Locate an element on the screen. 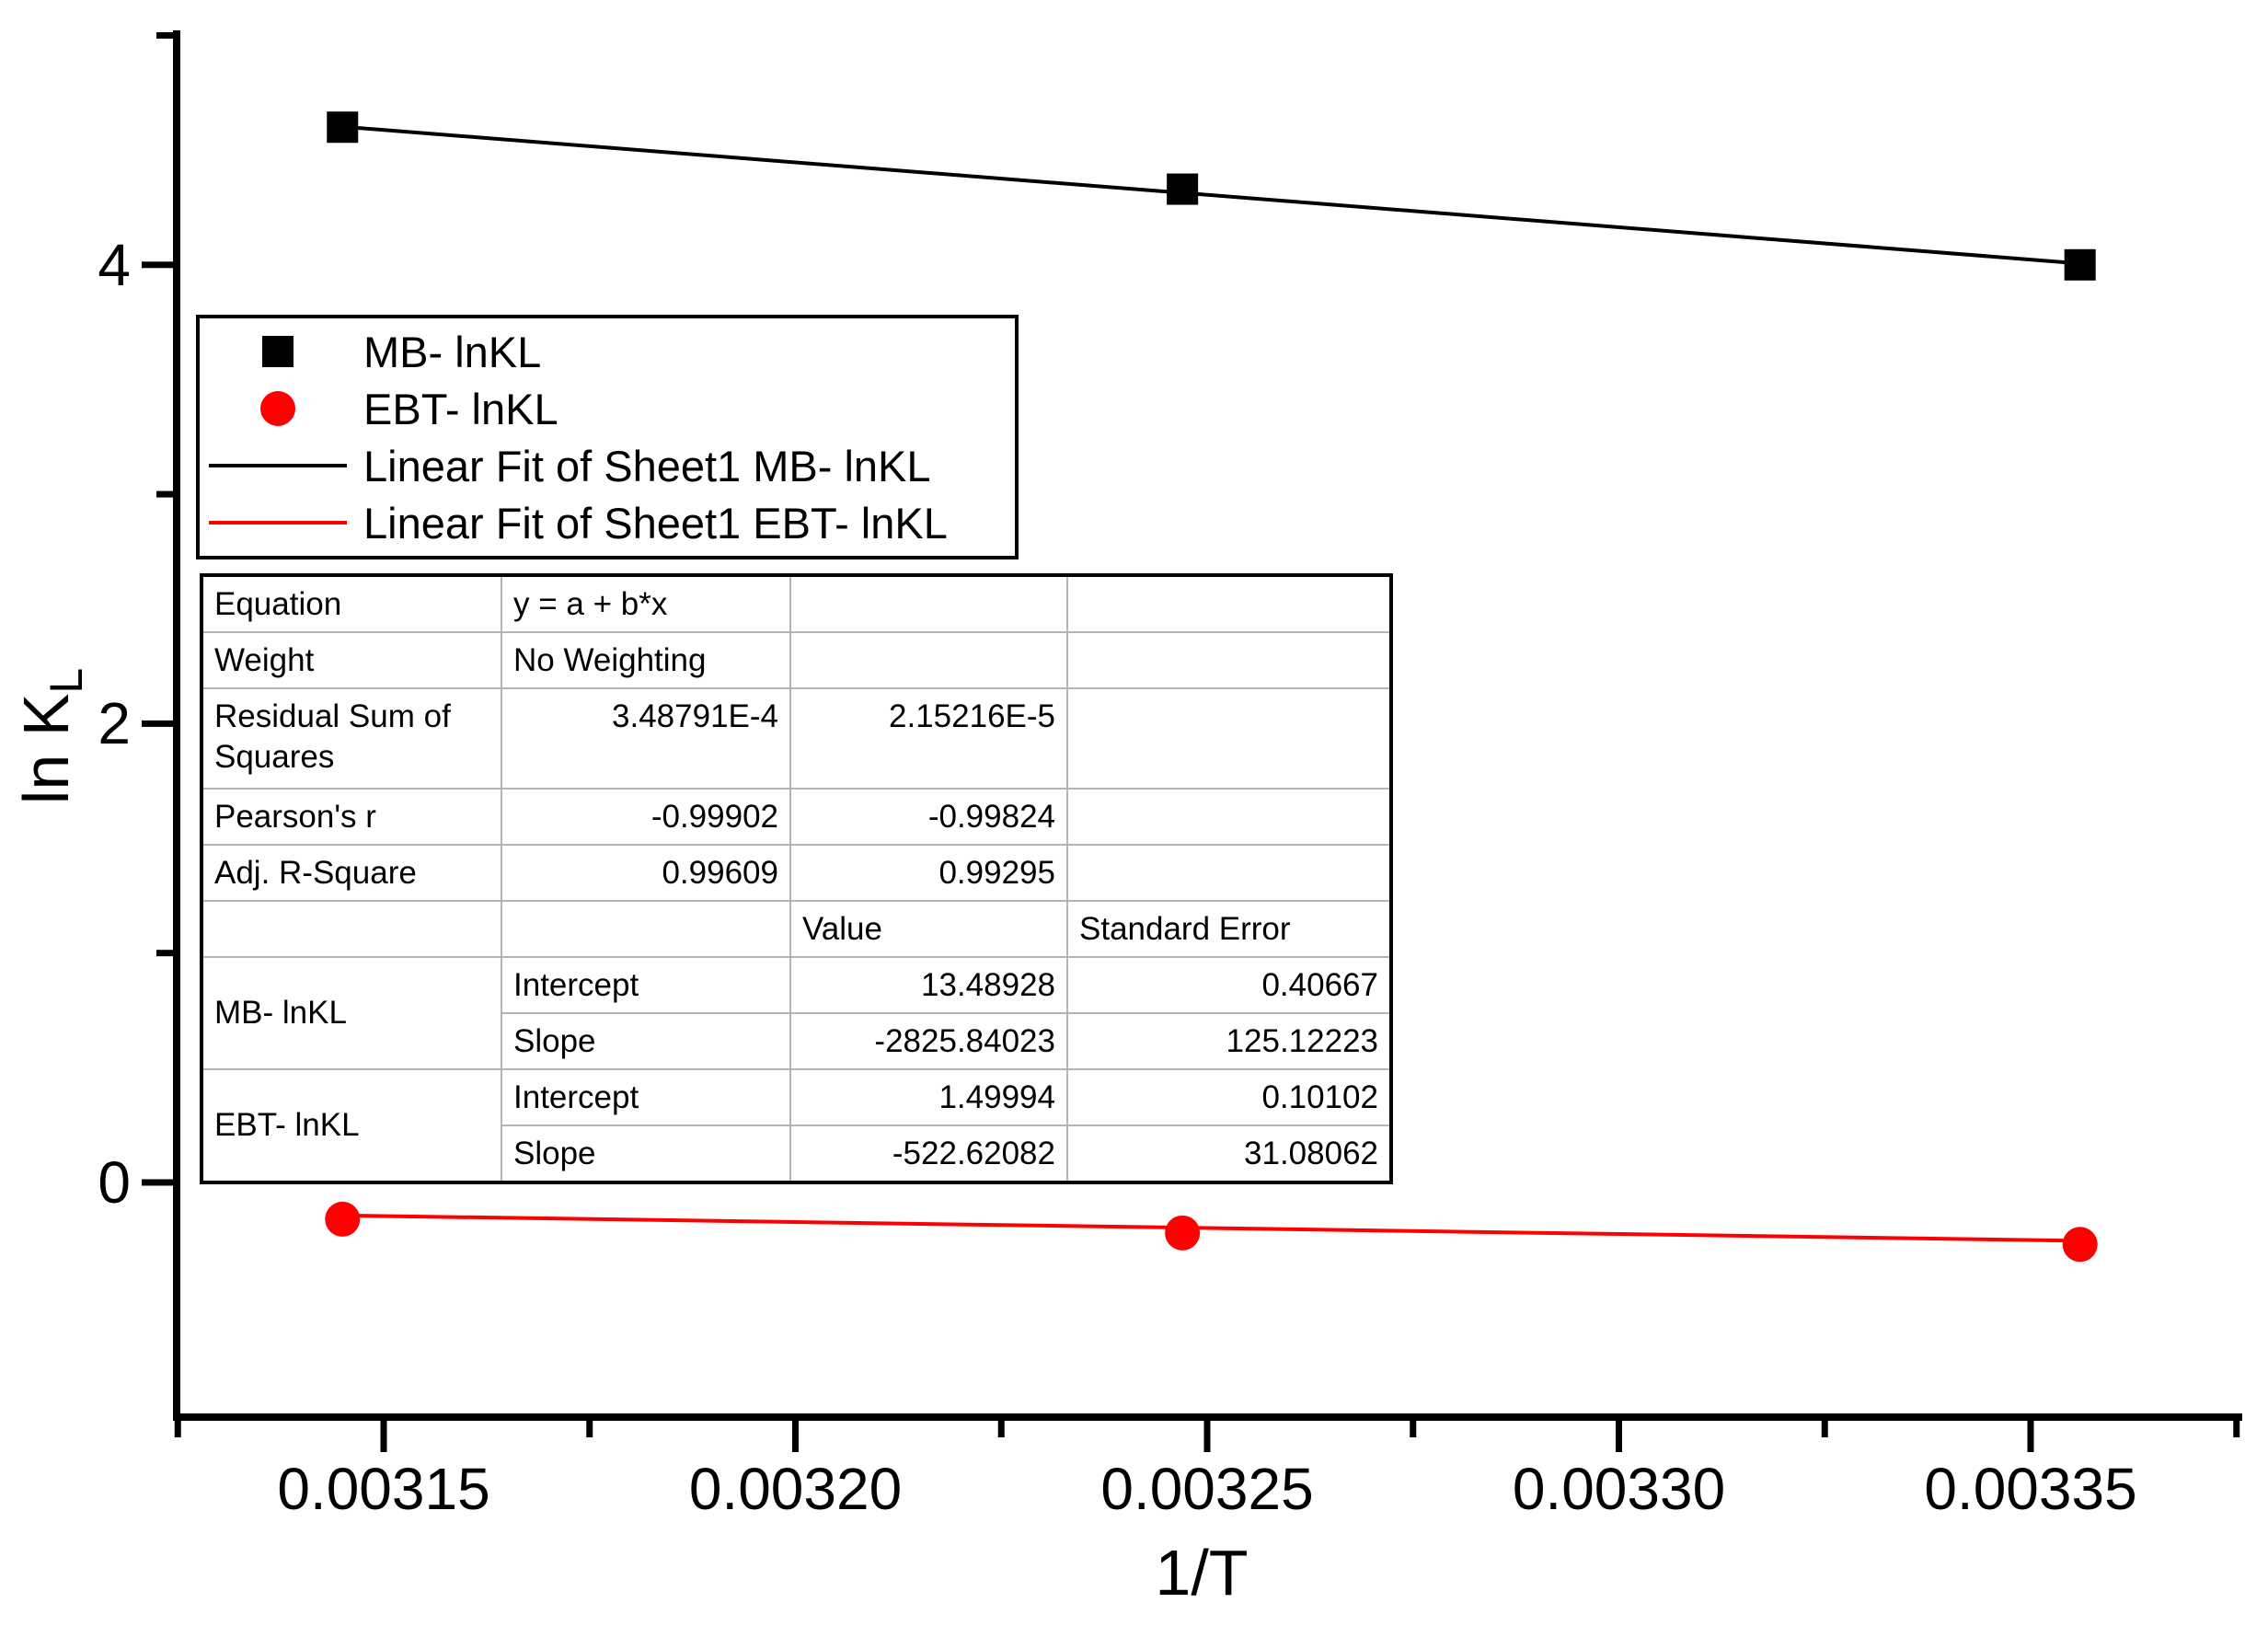 The image size is (2268, 1626). cell-ebt-intercept-stderr: 0.10102 is located at coordinates (1229, 1097).